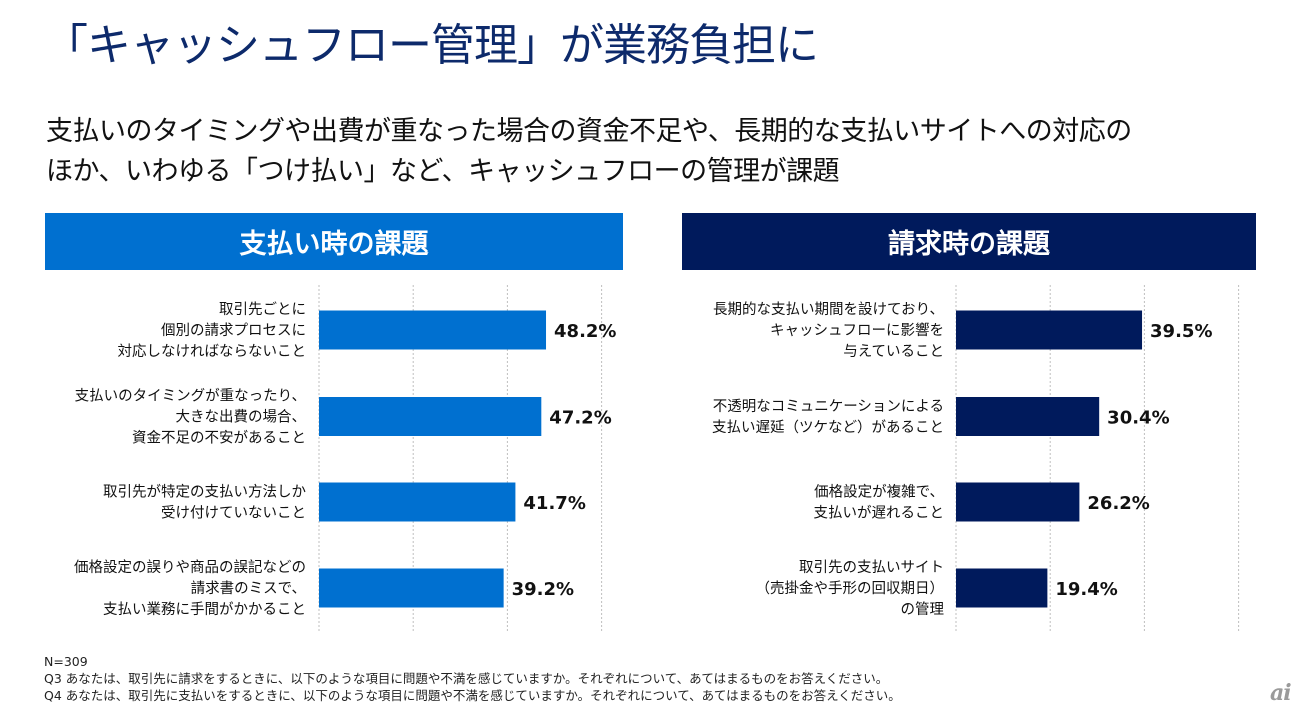 The width and height of the screenshot is (1299, 714). I want to click on page-title: 「キャッシュフロー管理」が業務負担に, so click(431, 45).